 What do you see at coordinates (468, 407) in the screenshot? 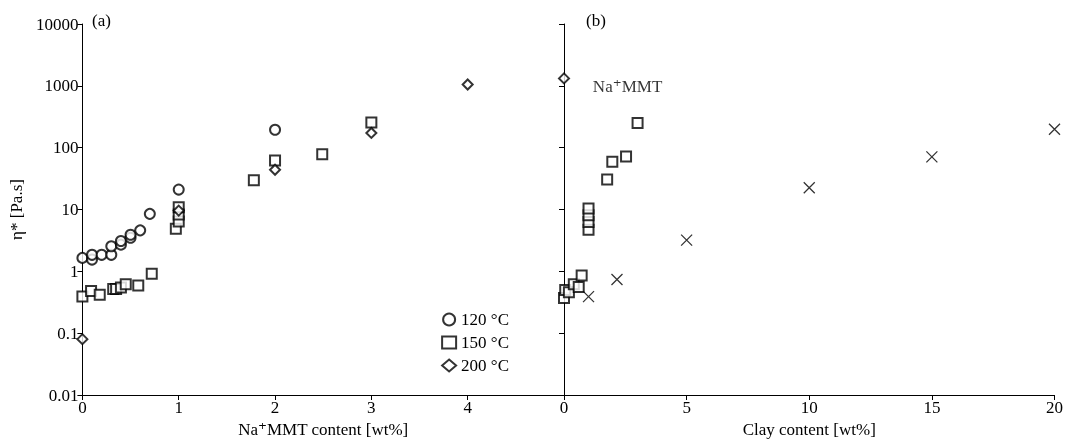
I see `x-tick-label: 4` at bounding box center [468, 407].